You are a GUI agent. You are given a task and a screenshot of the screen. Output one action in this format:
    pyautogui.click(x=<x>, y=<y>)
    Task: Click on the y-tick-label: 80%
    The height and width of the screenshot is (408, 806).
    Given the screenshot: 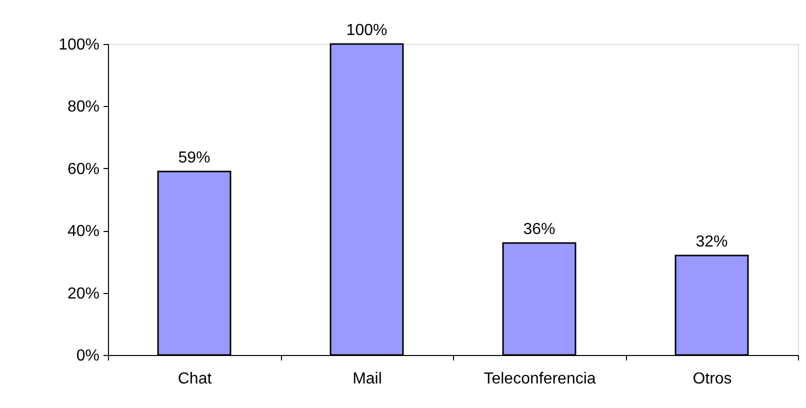 What is the action you would take?
    pyautogui.click(x=83, y=107)
    